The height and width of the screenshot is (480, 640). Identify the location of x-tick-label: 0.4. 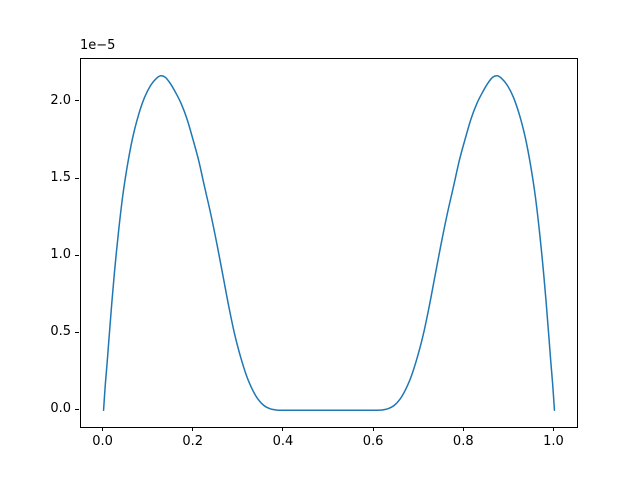
(283, 441).